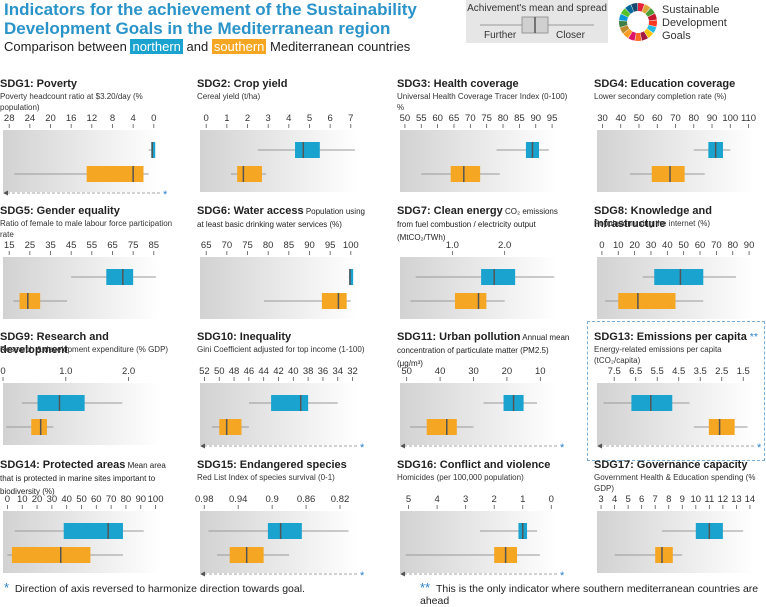 The height and width of the screenshot is (607, 766). What do you see at coordinates (54, 343) in the screenshot?
I see `sdg9-title-text: SDG9: Research and development` at bounding box center [54, 343].